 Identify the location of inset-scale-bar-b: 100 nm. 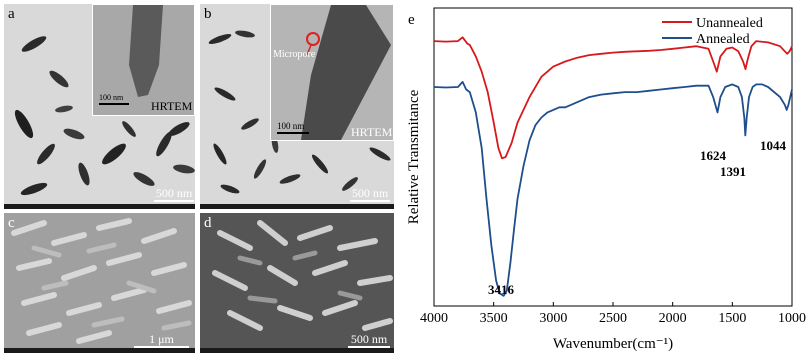
(293, 127).